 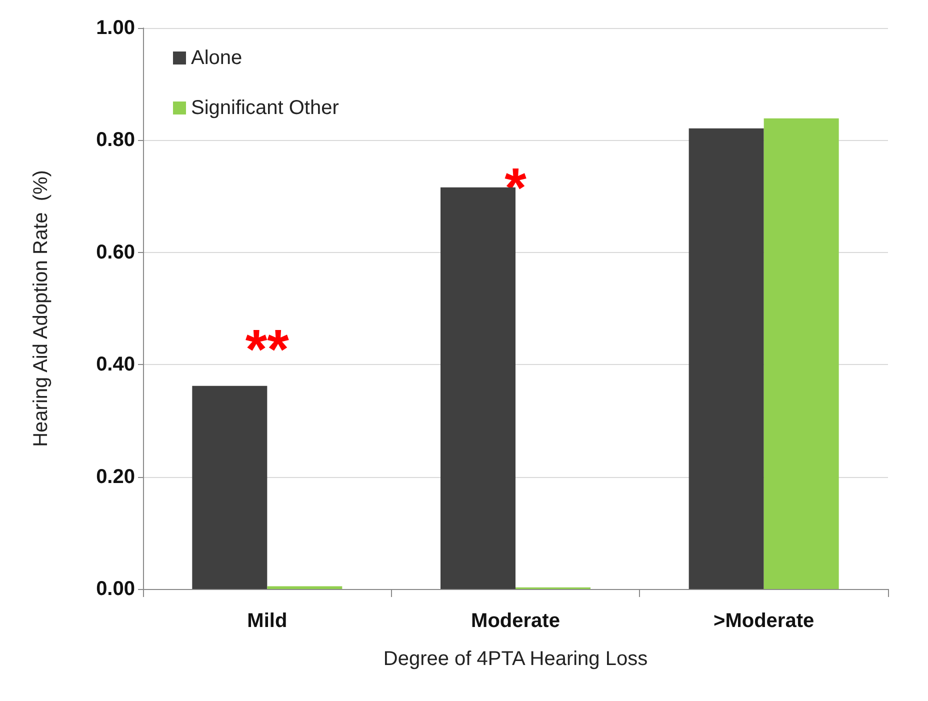 What do you see at coordinates (115, 140) in the screenshot?
I see `y-tick-label: 0.80` at bounding box center [115, 140].